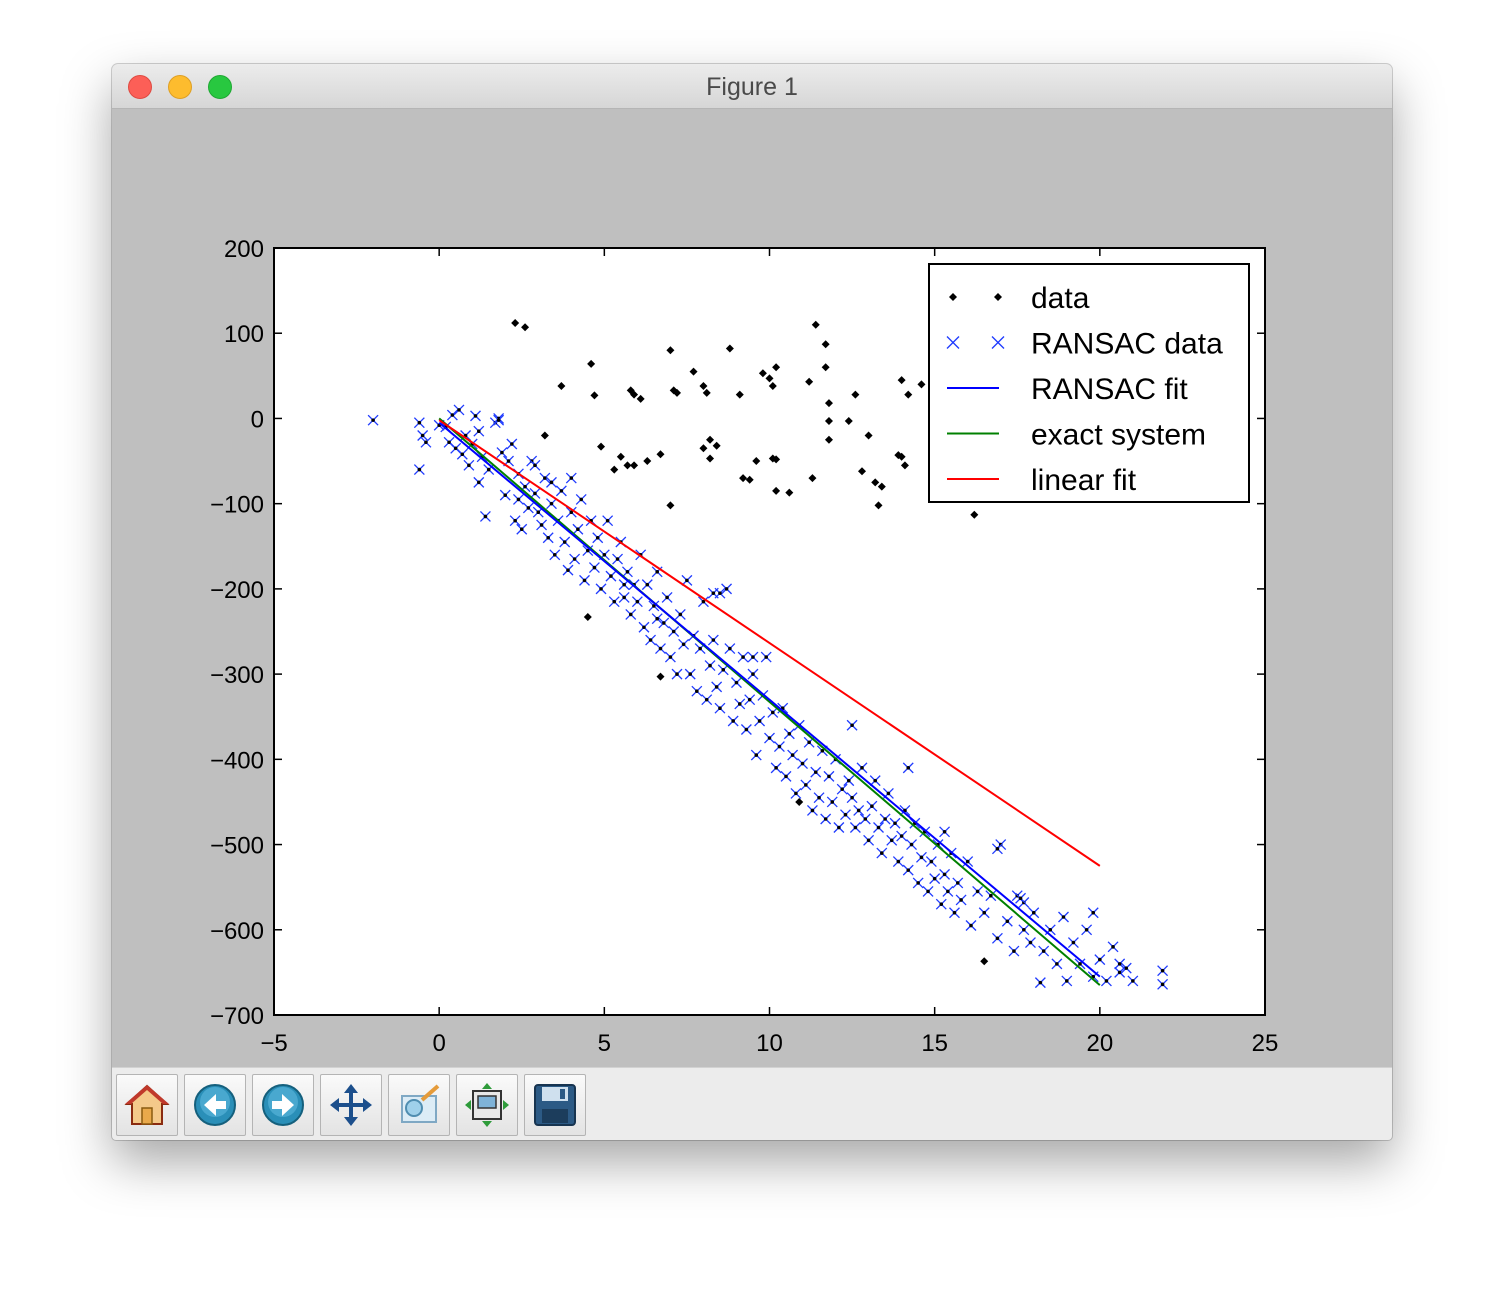 The width and height of the screenshot is (1504, 1300). I want to click on legend-entry: data, so click(1019, 298).